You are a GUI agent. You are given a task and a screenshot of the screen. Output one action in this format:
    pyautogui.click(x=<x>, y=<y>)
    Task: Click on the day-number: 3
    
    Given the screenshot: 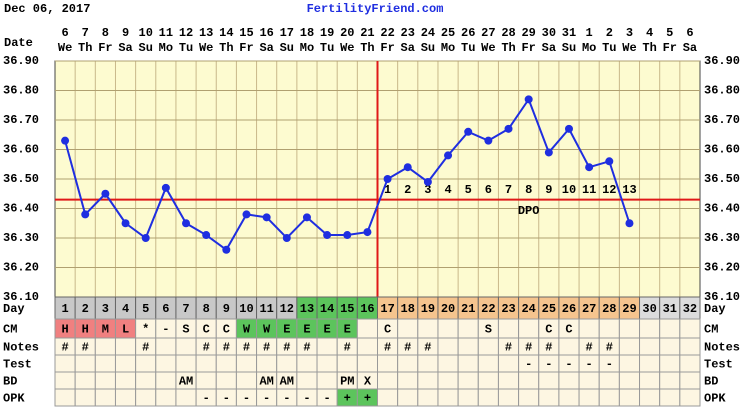 What is the action you would take?
    pyautogui.click(x=105, y=309)
    